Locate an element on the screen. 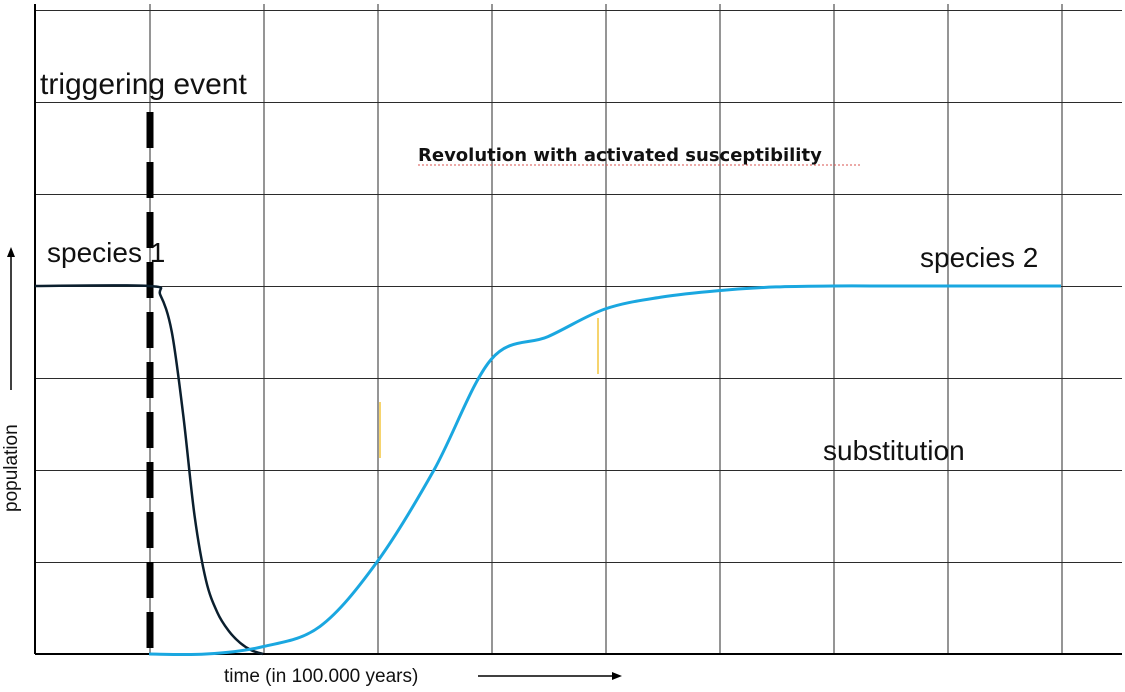 Image resolution: width=1125 pixels, height=692 pixels. y-axis-arrowhead is located at coordinates (11, 252).